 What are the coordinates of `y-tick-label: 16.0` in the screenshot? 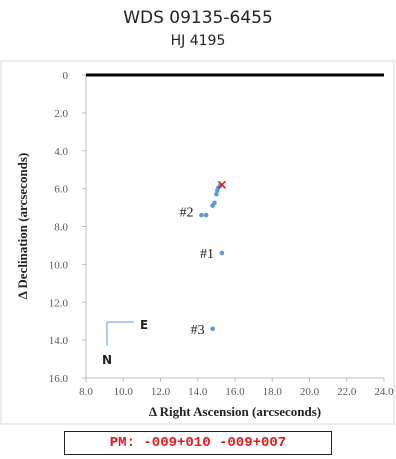 It's located at (59, 379).